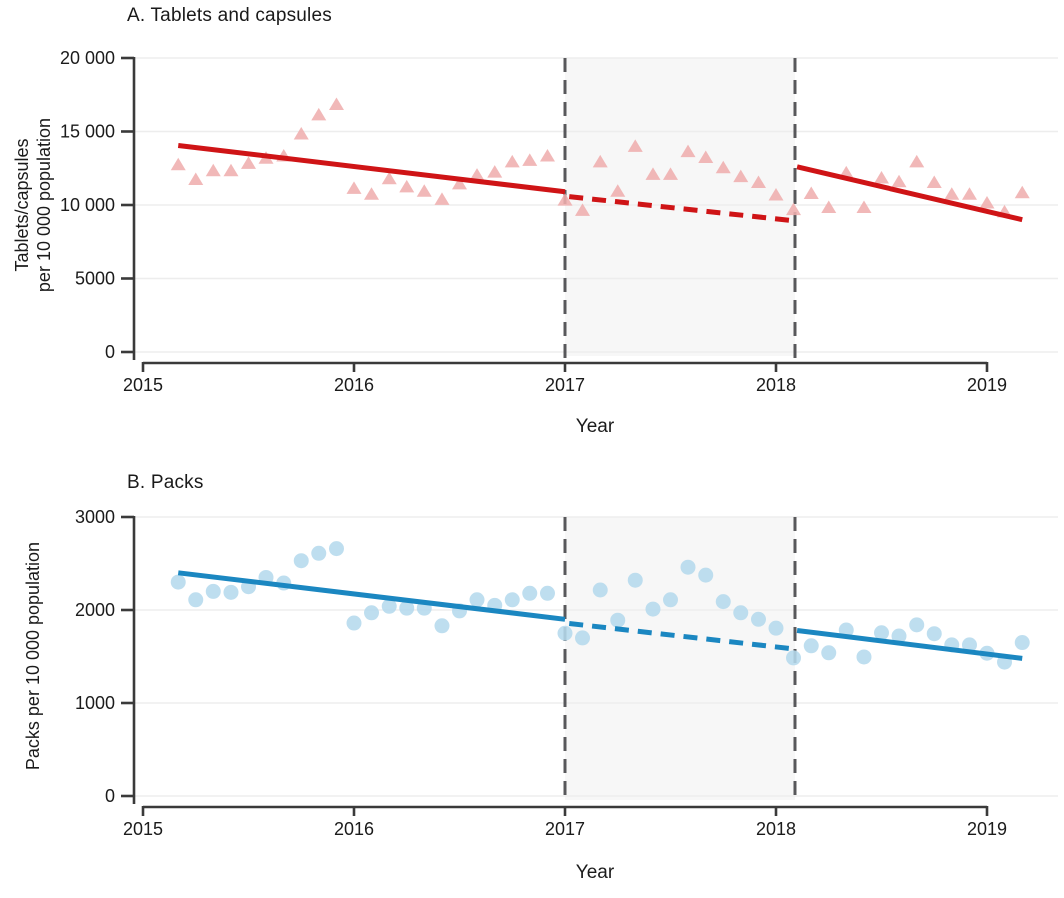 The height and width of the screenshot is (898, 1064). I want to click on panel-b-y-axis-label-line1: Packs per 10 000 population, so click(33, 656).